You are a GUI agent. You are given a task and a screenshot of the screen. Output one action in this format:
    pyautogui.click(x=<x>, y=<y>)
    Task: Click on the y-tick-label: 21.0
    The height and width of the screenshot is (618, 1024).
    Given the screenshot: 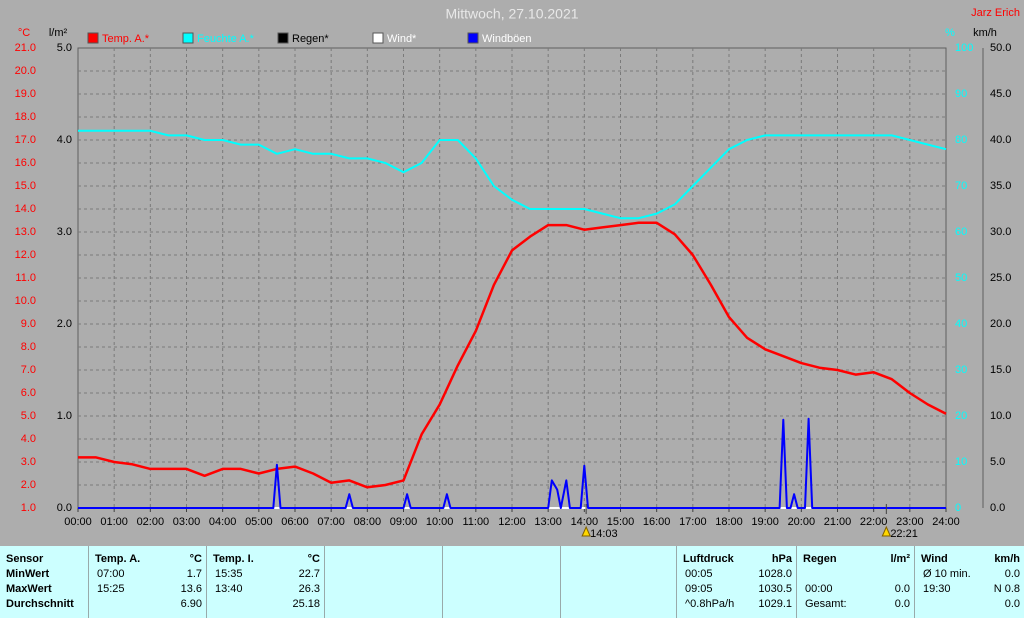 What is the action you would take?
    pyautogui.click(x=25, y=48)
    